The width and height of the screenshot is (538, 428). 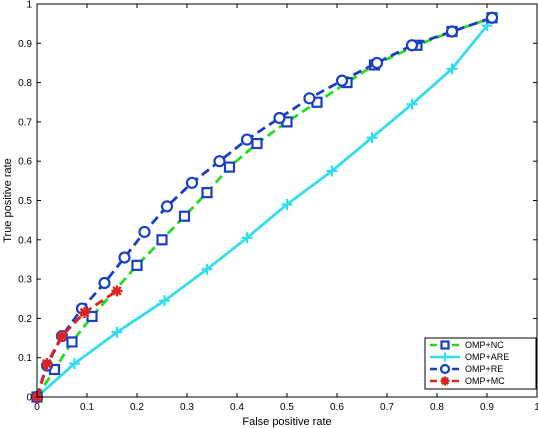 I want to click on x-axis-label: False positive rate, so click(x=286, y=422).